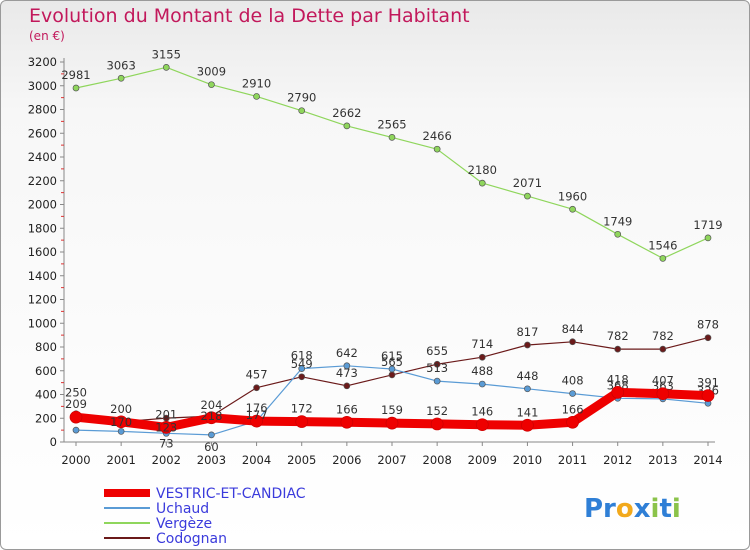  I want to click on data-label: 3155, so click(166, 54).